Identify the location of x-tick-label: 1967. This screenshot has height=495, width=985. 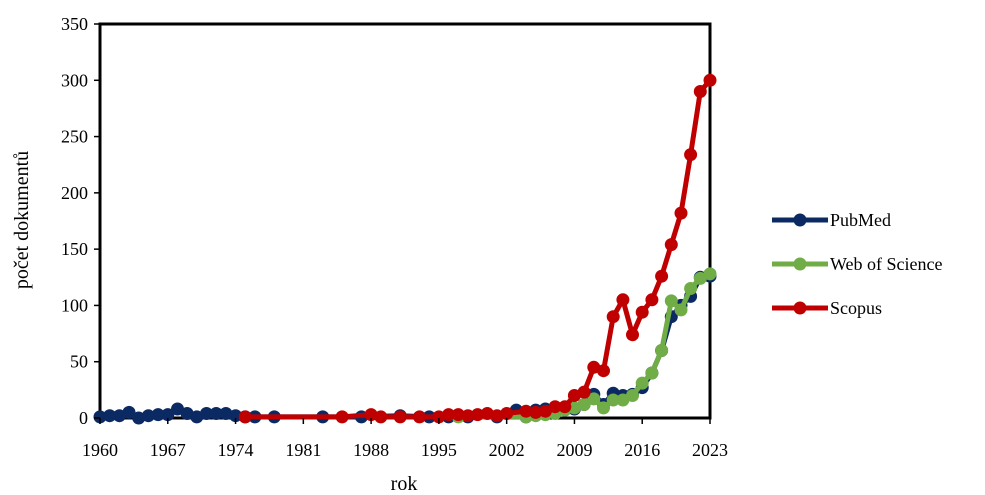
(168, 450).